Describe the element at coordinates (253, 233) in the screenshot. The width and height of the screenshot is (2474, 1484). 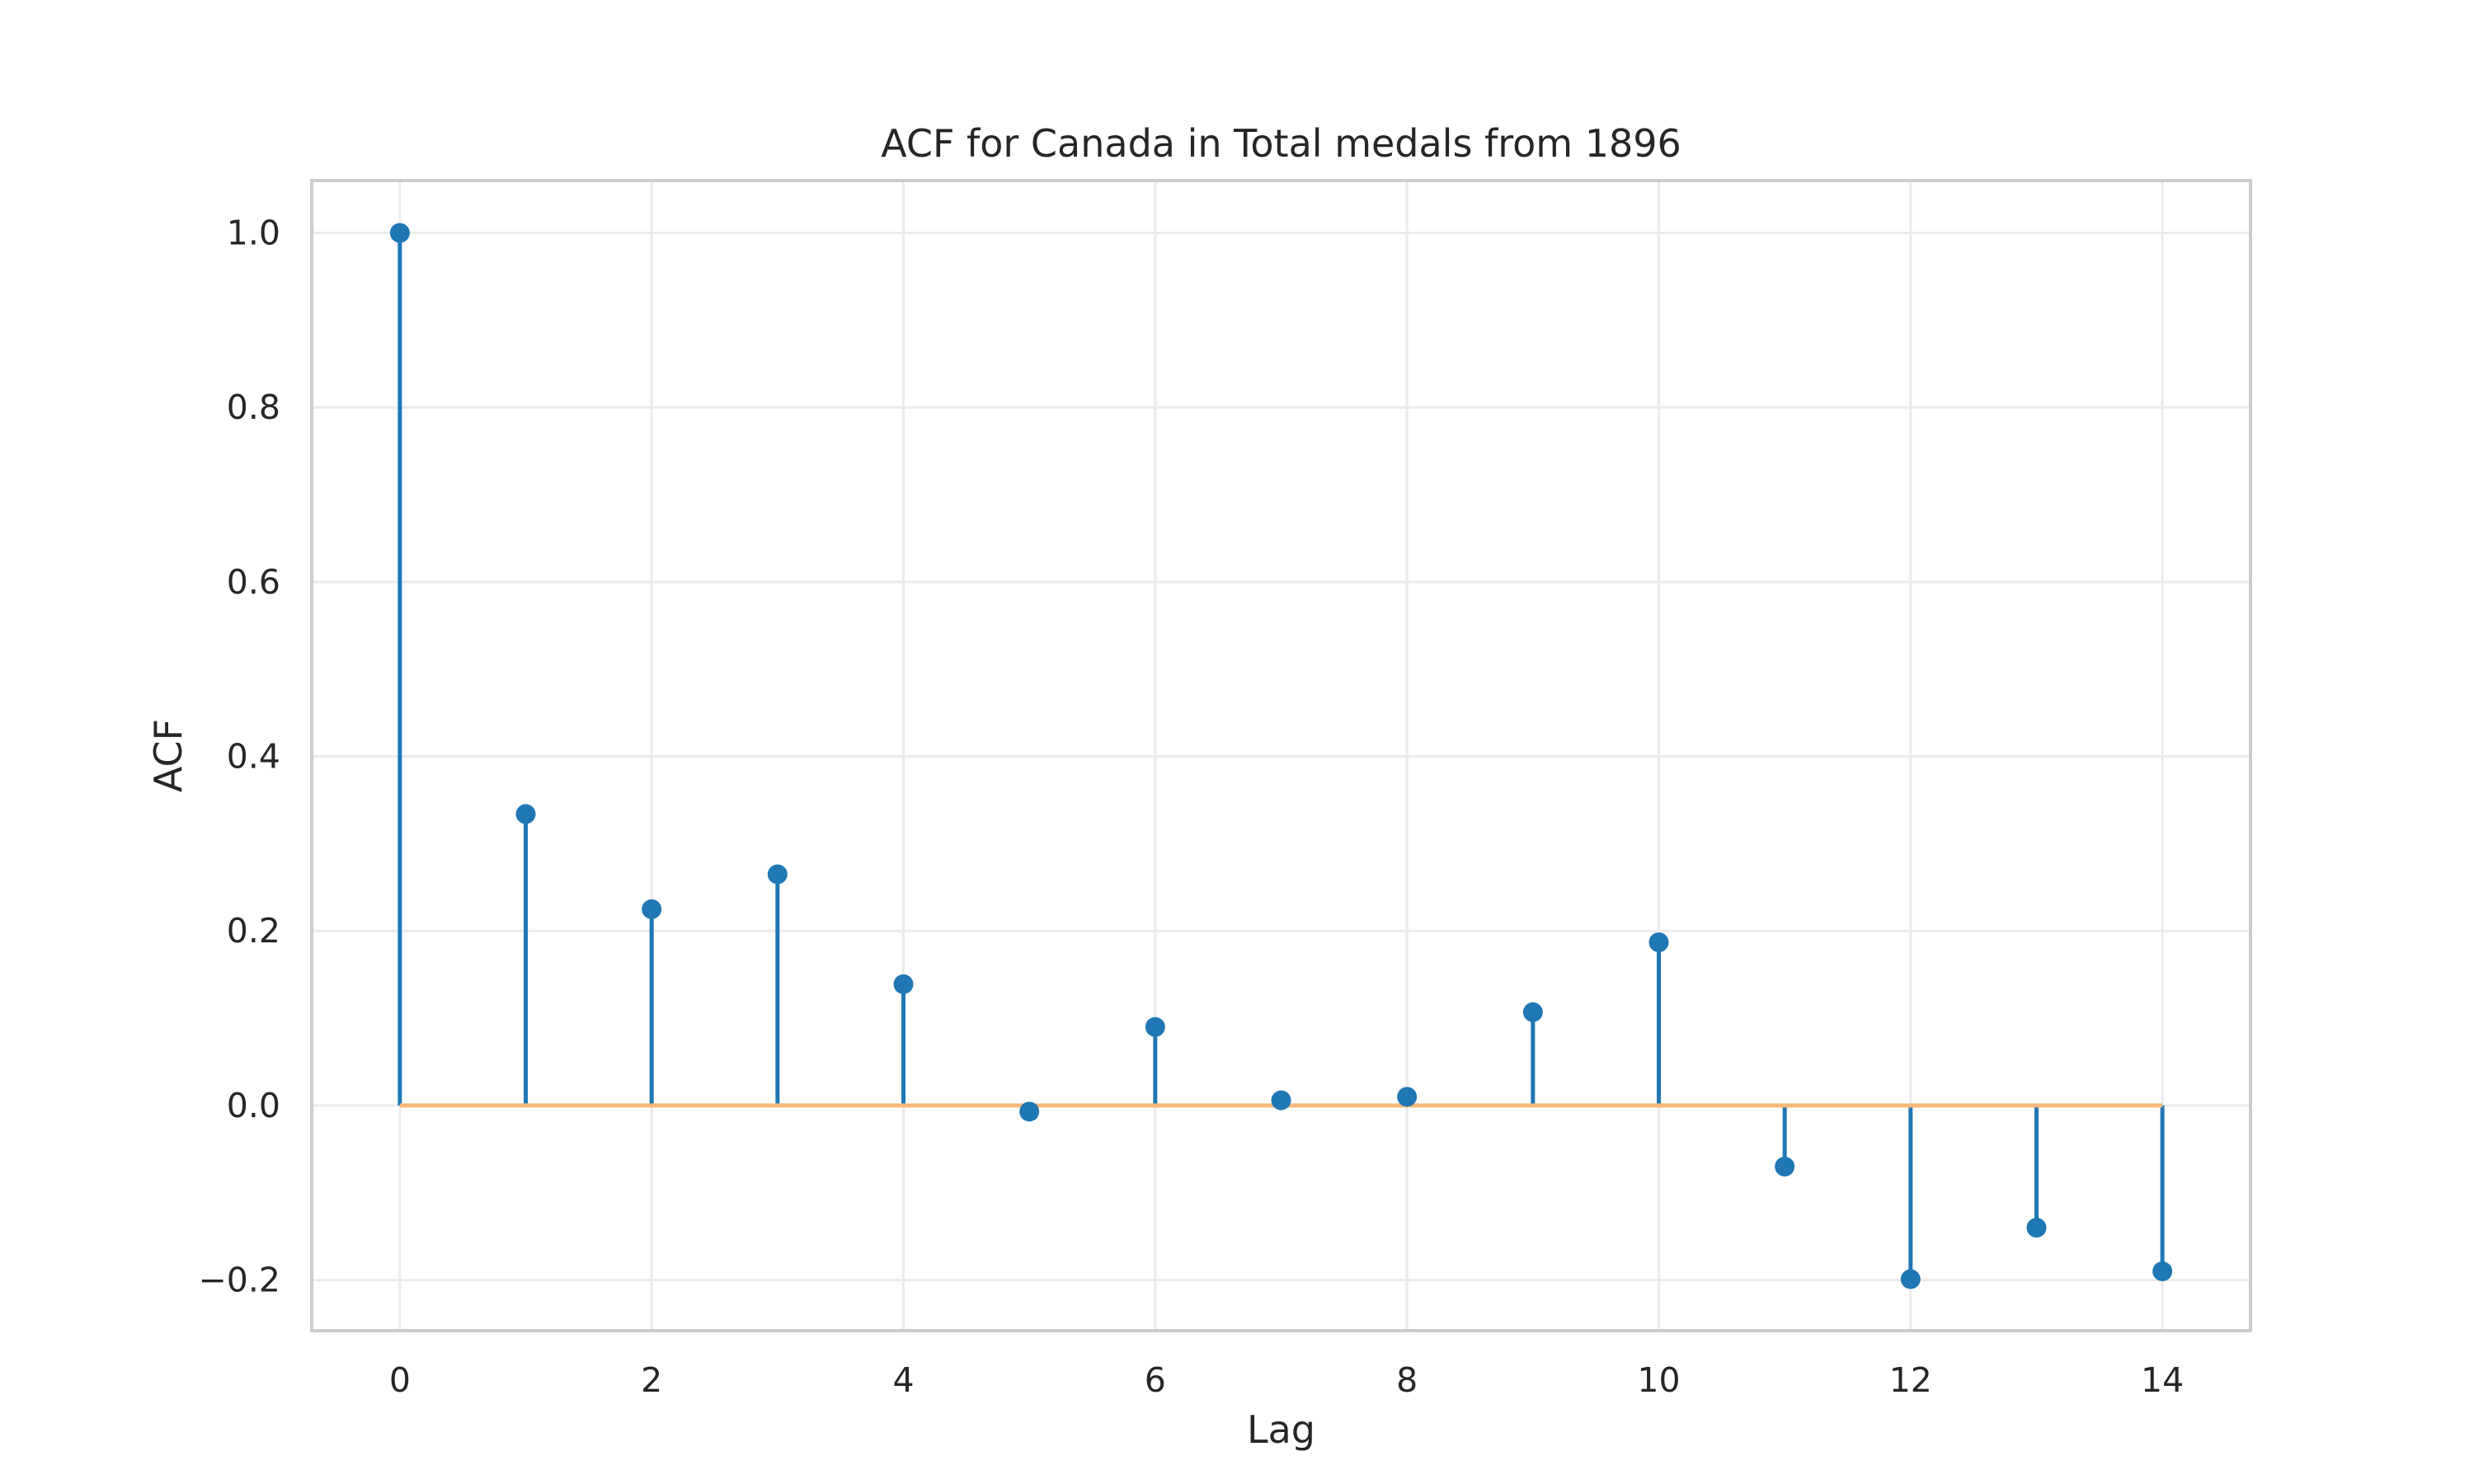
I see `y-tick-label: 1.0` at that location.